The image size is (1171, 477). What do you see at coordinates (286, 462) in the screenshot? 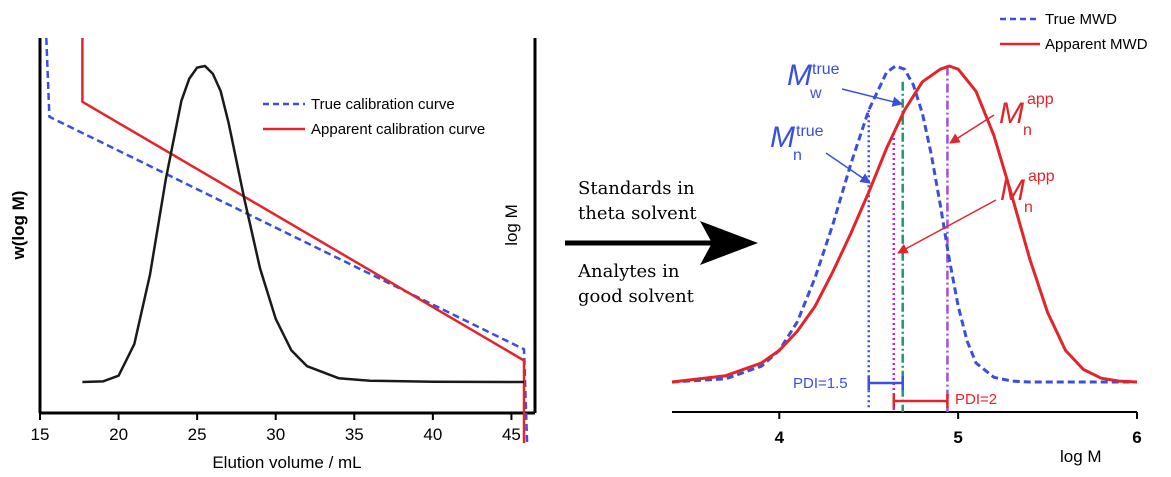
I see `left-x-axis-label: Elution volume / mL` at bounding box center [286, 462].